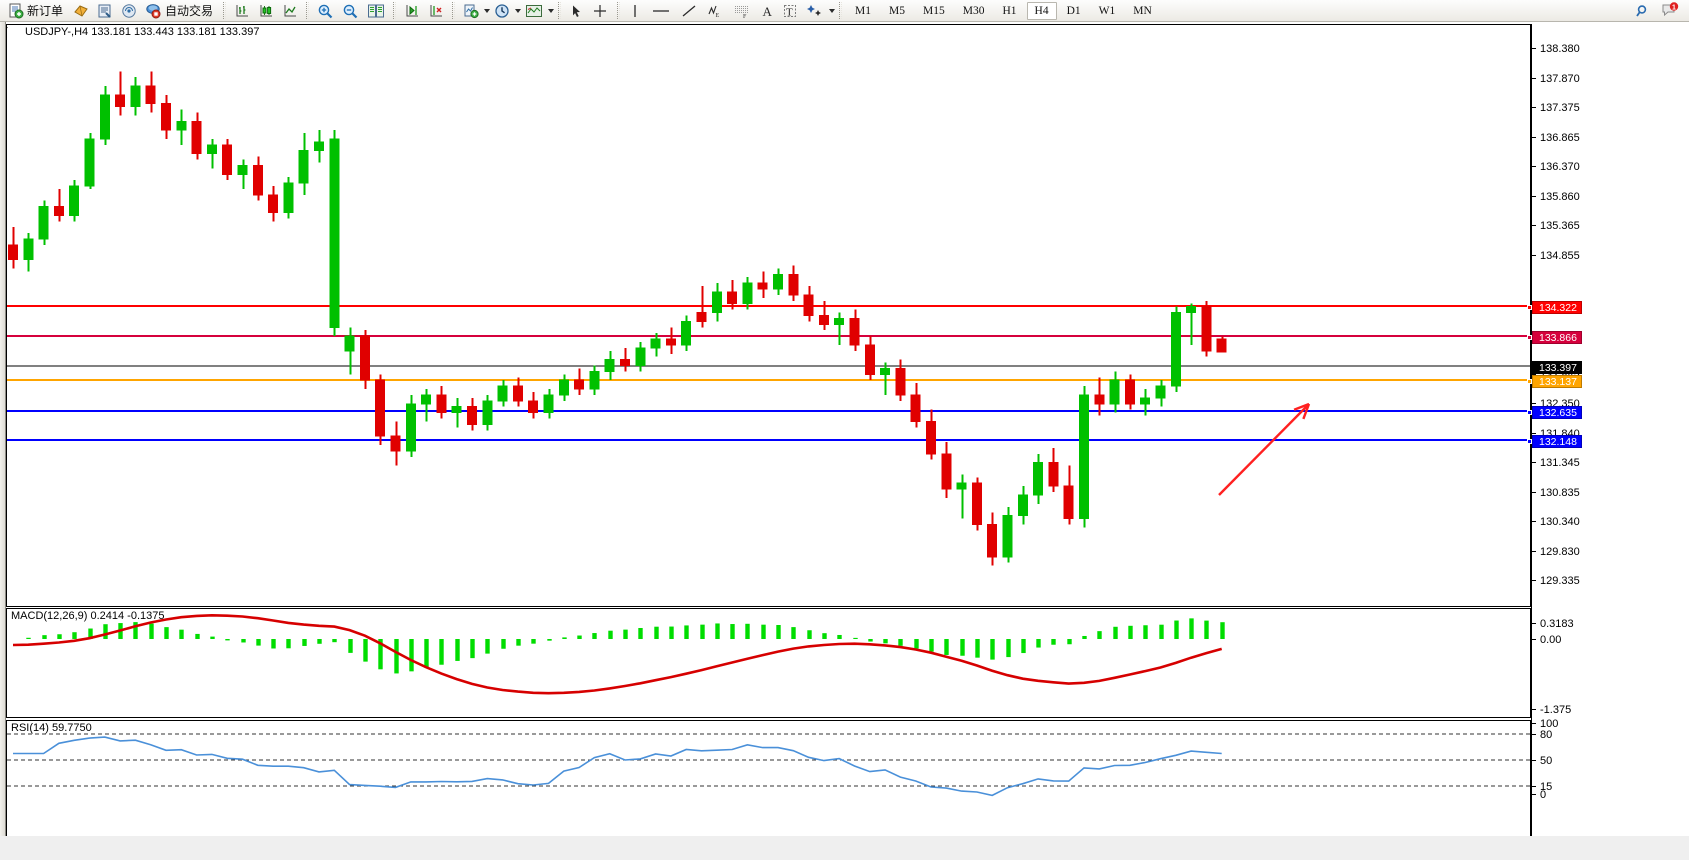  I want to click on price-tag-value: 132.635, so click(1558, 413).